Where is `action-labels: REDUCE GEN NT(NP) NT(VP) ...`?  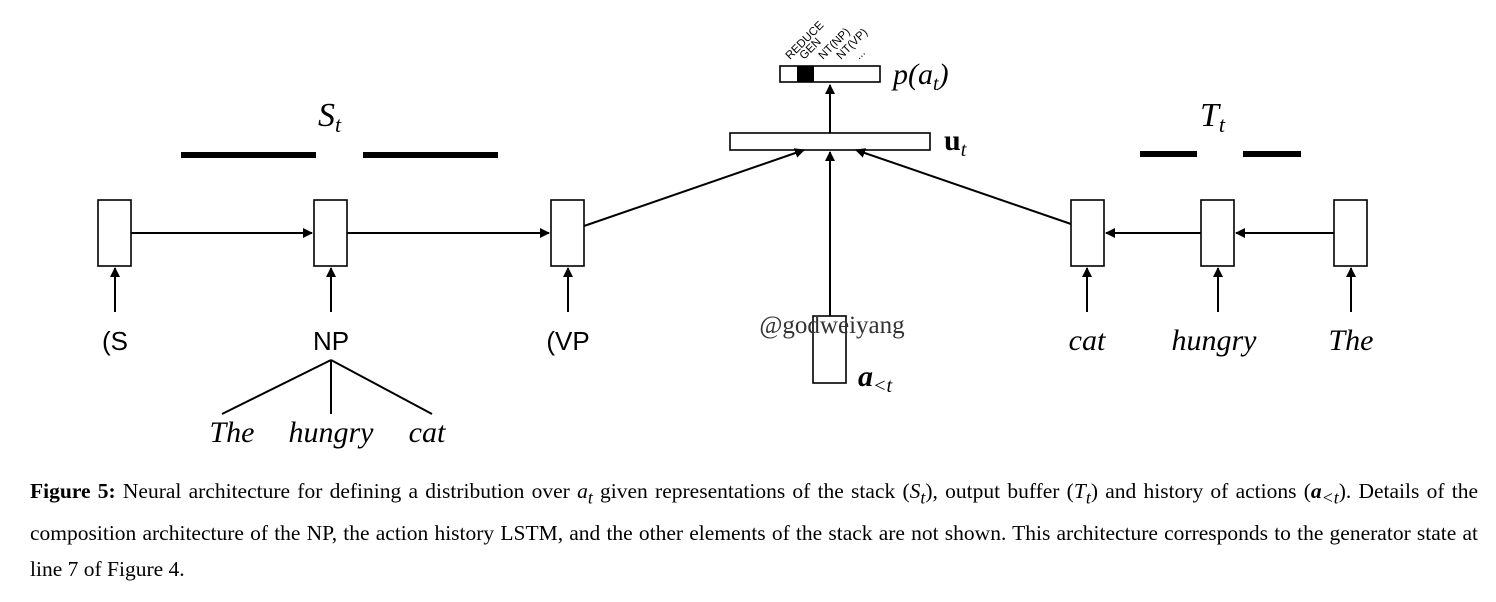 action-labels: REDUCE GEN NT(NP) NT(VP) ... is located at coordinates (827, 40).